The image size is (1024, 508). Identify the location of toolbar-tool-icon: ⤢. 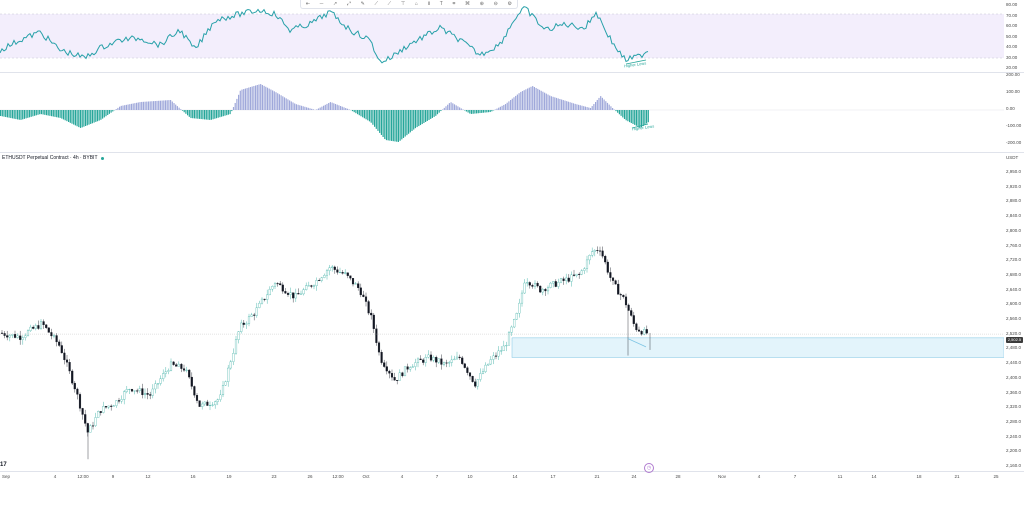
(348, 4).